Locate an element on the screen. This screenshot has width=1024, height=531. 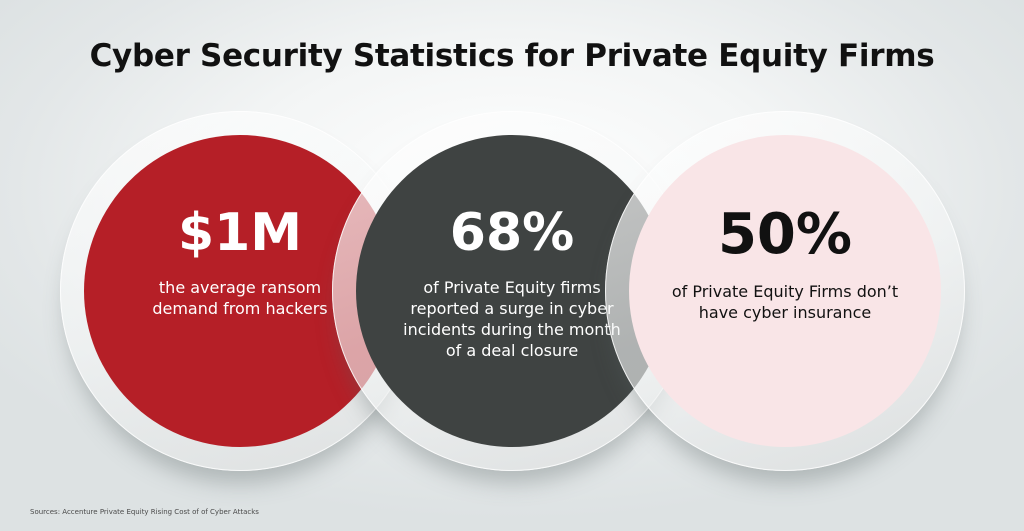
stat-value: $1M is located at coordinates (240, 233).